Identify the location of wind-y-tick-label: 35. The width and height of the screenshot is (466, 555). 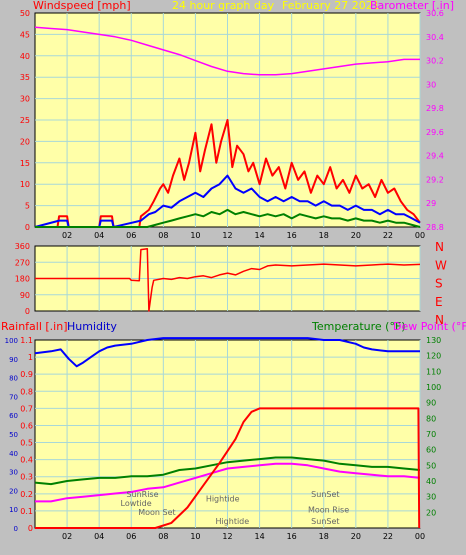
(25, 77).